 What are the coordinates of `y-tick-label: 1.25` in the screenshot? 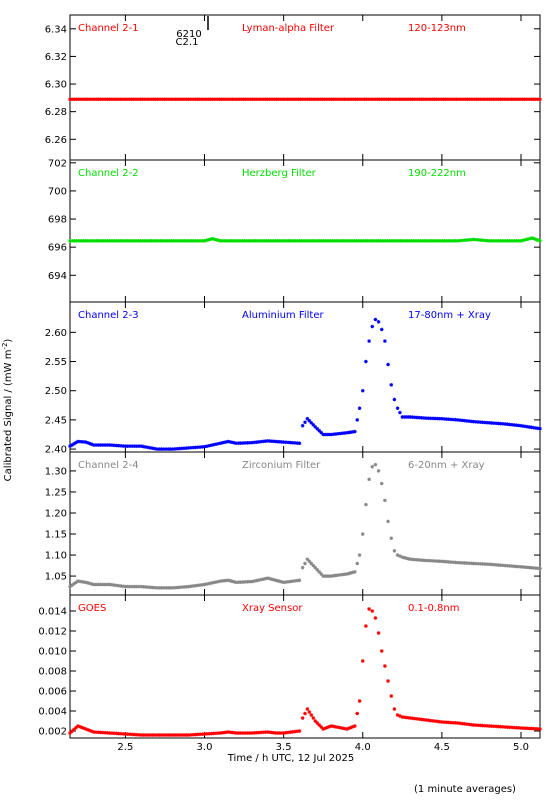 It's located at (56, 492).